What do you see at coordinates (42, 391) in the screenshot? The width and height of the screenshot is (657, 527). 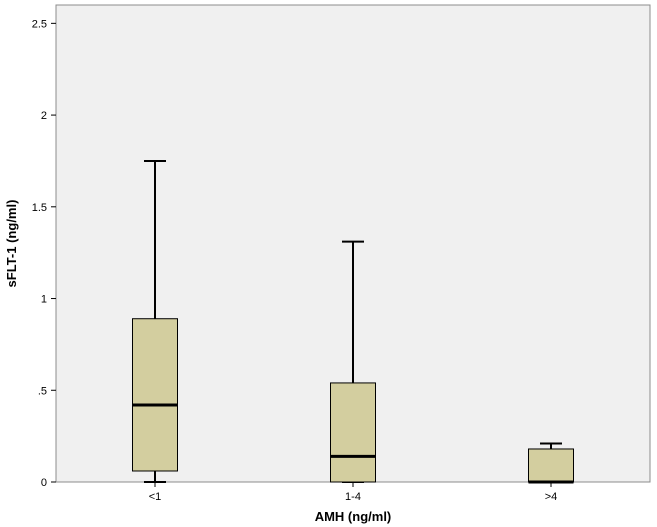 I see `y-tick-label: .5` at bounding box center [42, 391].